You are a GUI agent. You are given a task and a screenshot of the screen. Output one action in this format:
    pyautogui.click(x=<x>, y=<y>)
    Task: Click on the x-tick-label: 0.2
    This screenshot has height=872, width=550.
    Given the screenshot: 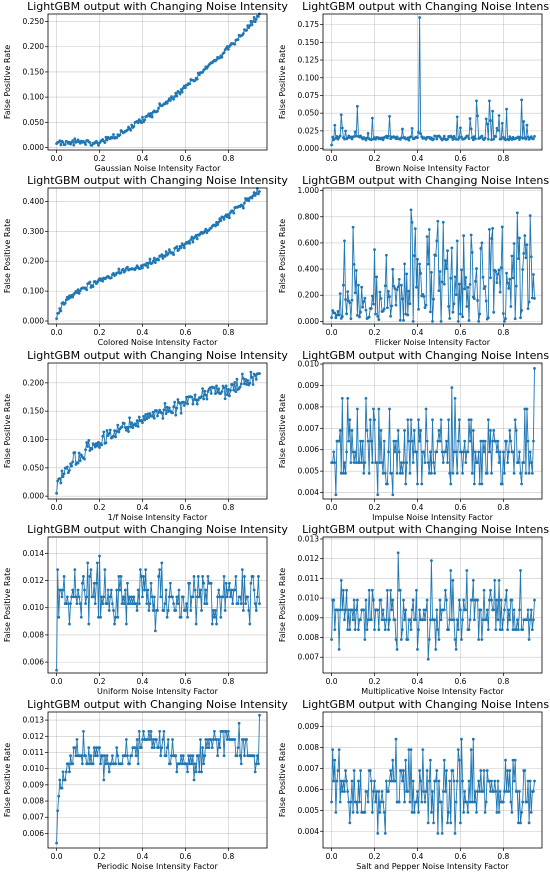 What is the action you would take?
    pyautogui.click(x=100, y=158)
    